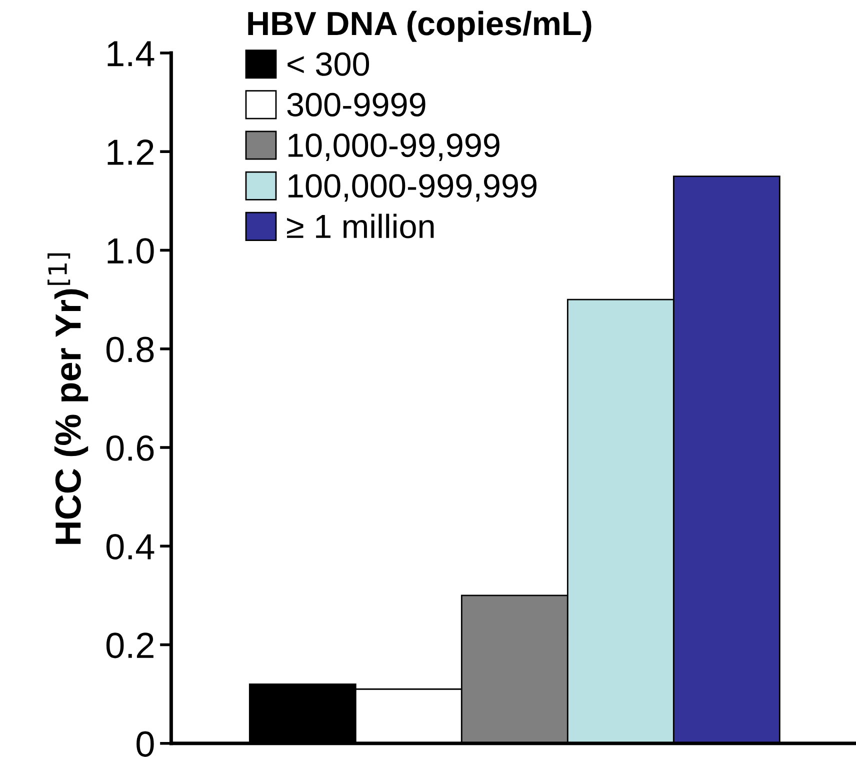 This screenshot has width=856, height=757. Describe the element at coordinates (130, 645) in the screenshot. I see `y-tick-label: 0.2` at that location.